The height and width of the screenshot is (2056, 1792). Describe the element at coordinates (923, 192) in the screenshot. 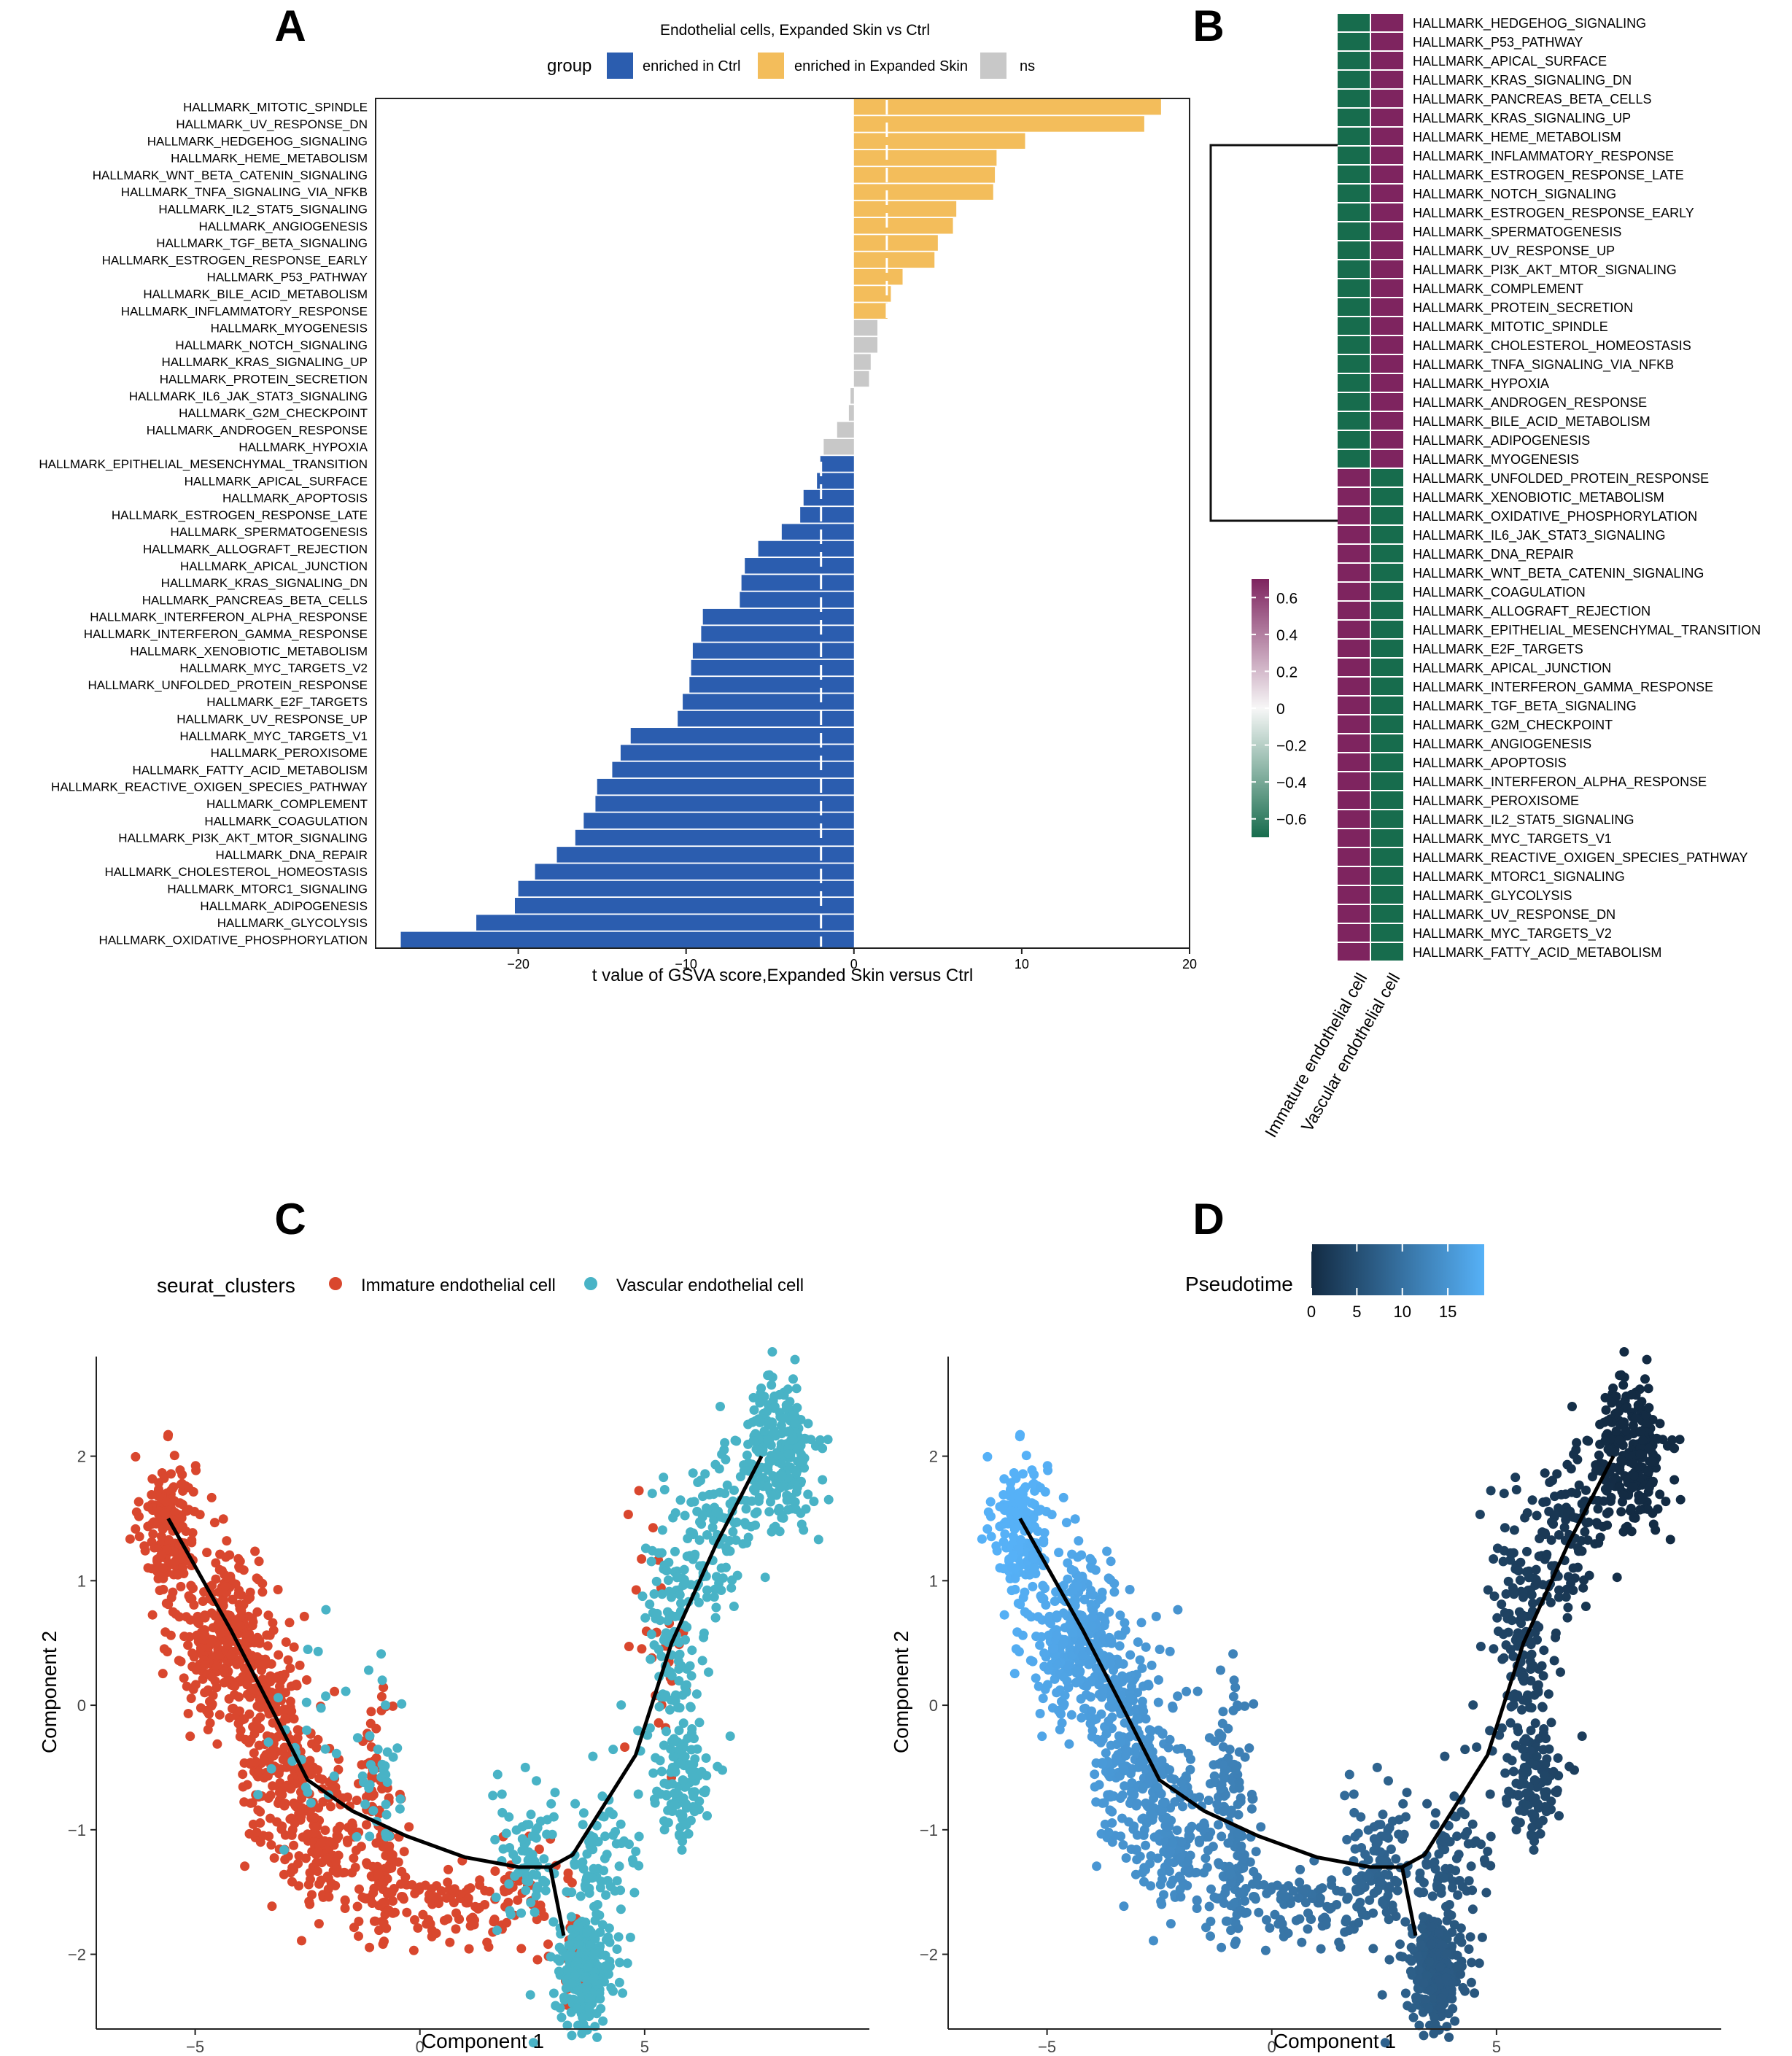

I see `bar-hallmark-tnfa-signaling-via-nfkb` at that location.